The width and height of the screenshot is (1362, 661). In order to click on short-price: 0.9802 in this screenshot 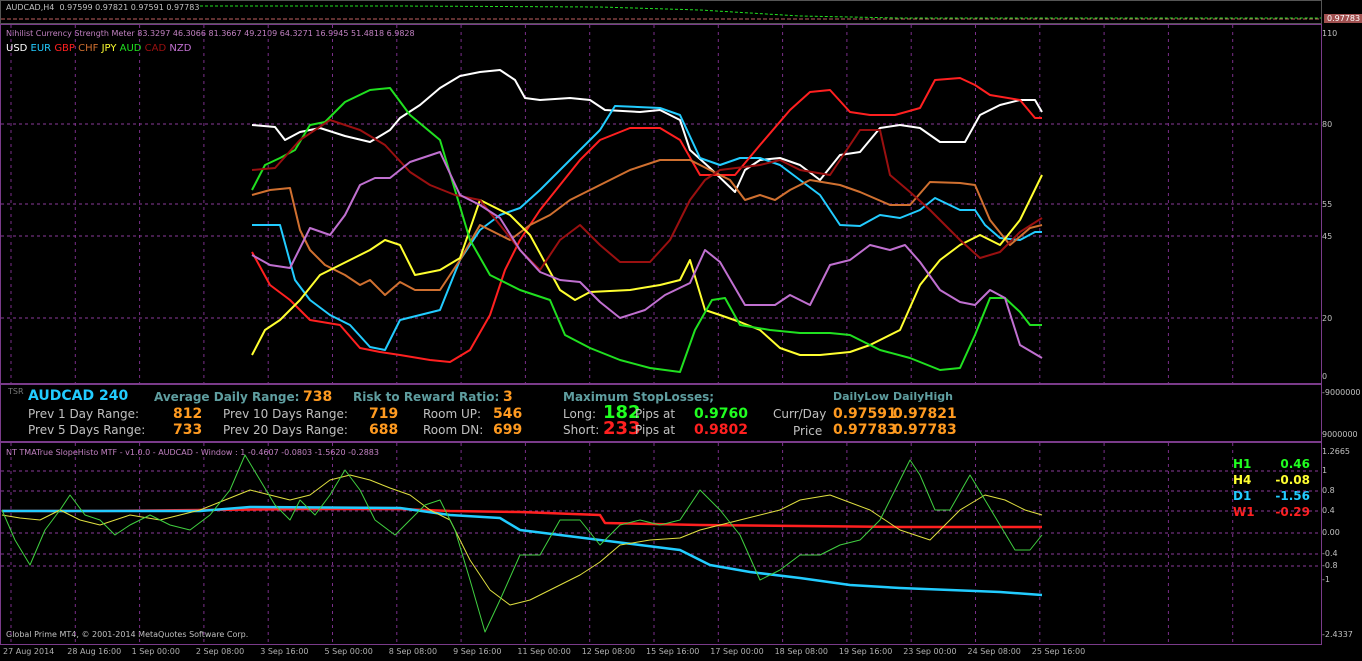, I will do `click(721, 430)`.